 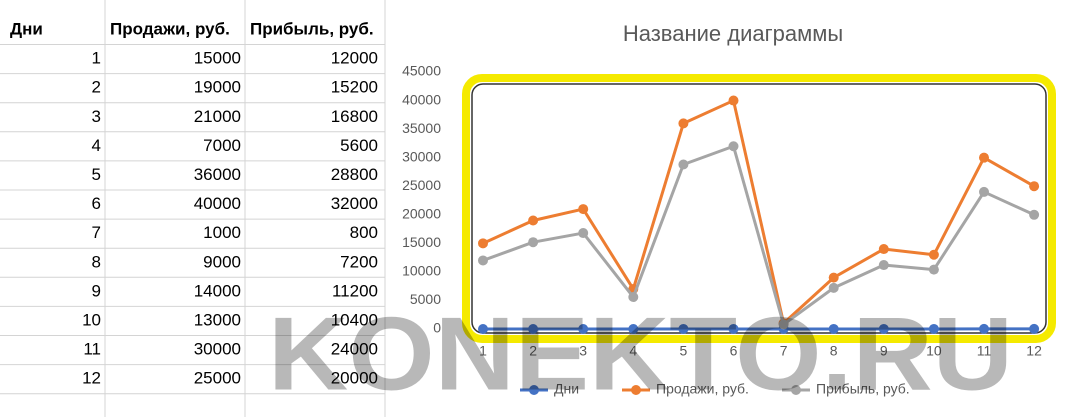 I want to click on x-tick-label: 9, so click(x=884, y=351).